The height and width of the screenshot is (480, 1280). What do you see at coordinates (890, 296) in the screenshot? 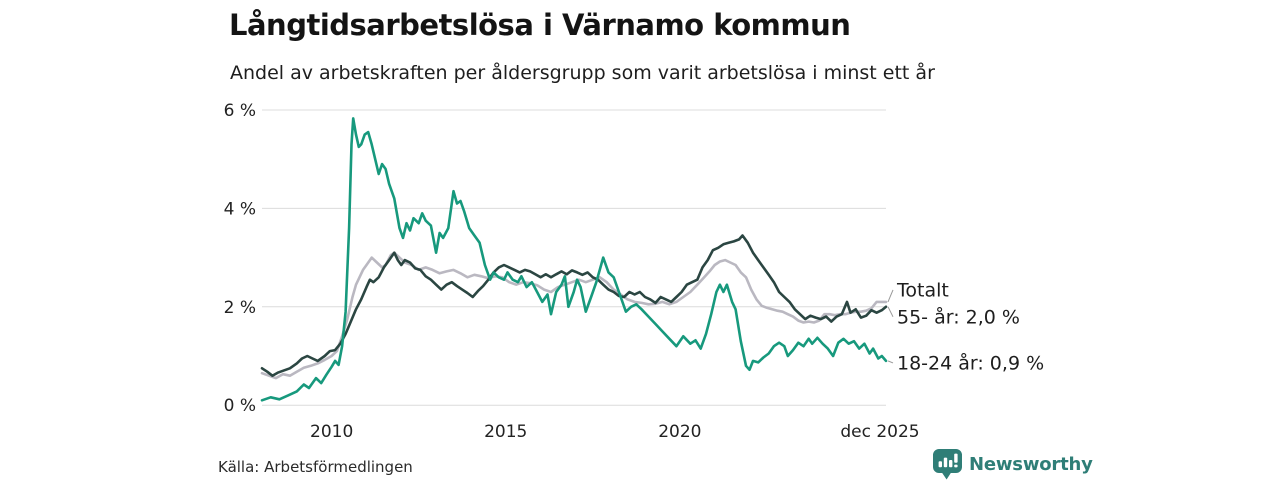
I see `leader-line-totalt` at bounding box center [890, 296].